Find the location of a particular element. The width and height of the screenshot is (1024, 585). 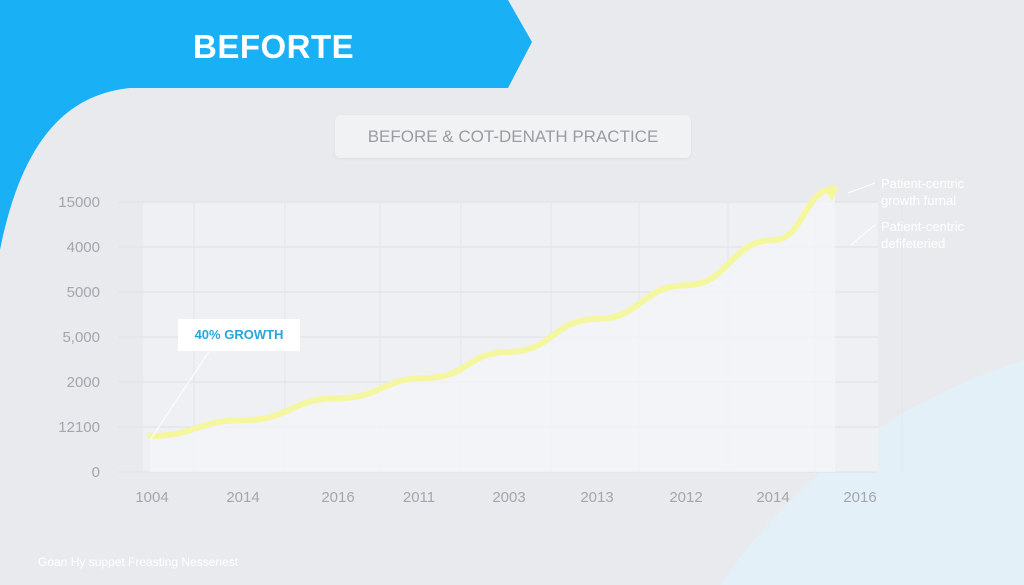

arrow-head is located at coordinates (830, 194).